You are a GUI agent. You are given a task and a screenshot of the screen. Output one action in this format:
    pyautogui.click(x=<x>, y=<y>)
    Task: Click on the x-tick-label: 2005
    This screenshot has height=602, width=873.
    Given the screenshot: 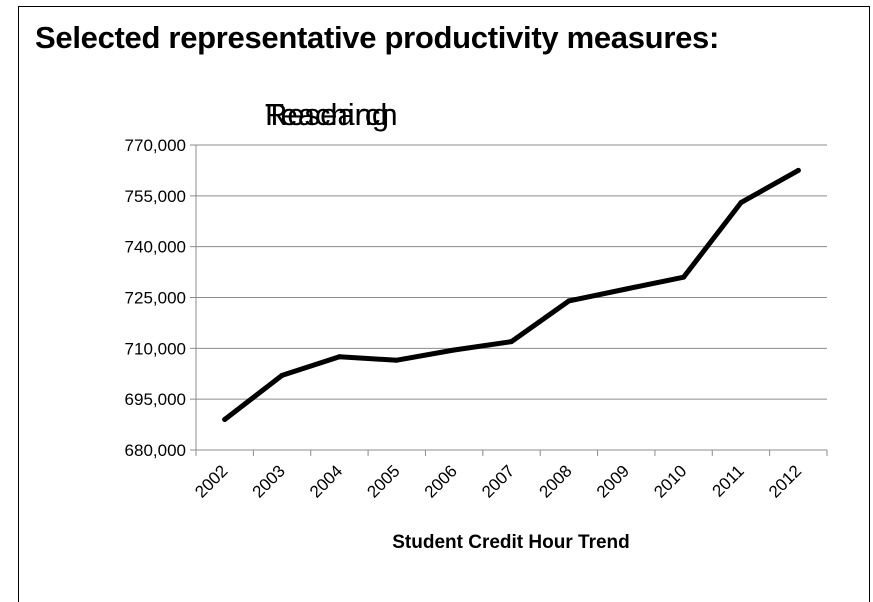 What is the action you would take?
    pyautogui.click(x=383, y=481)
    